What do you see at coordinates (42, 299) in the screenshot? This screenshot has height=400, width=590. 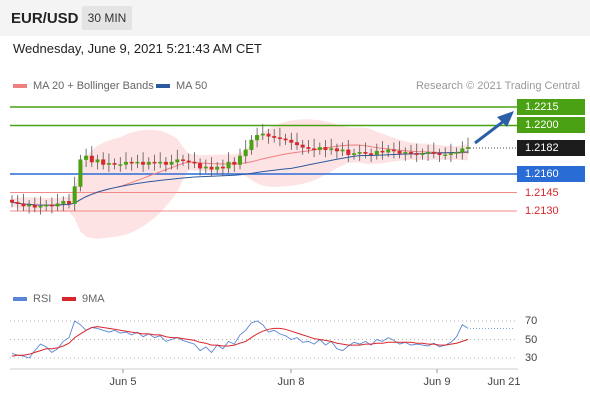 I see `legend-rsi-label: RSI` at bounding box center [42, 299].